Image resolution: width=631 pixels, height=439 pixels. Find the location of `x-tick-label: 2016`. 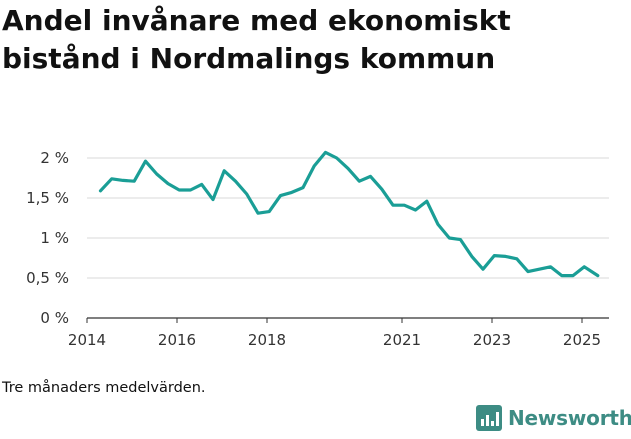

x-tick-label: 2016 is located at coordinates (177, 340).